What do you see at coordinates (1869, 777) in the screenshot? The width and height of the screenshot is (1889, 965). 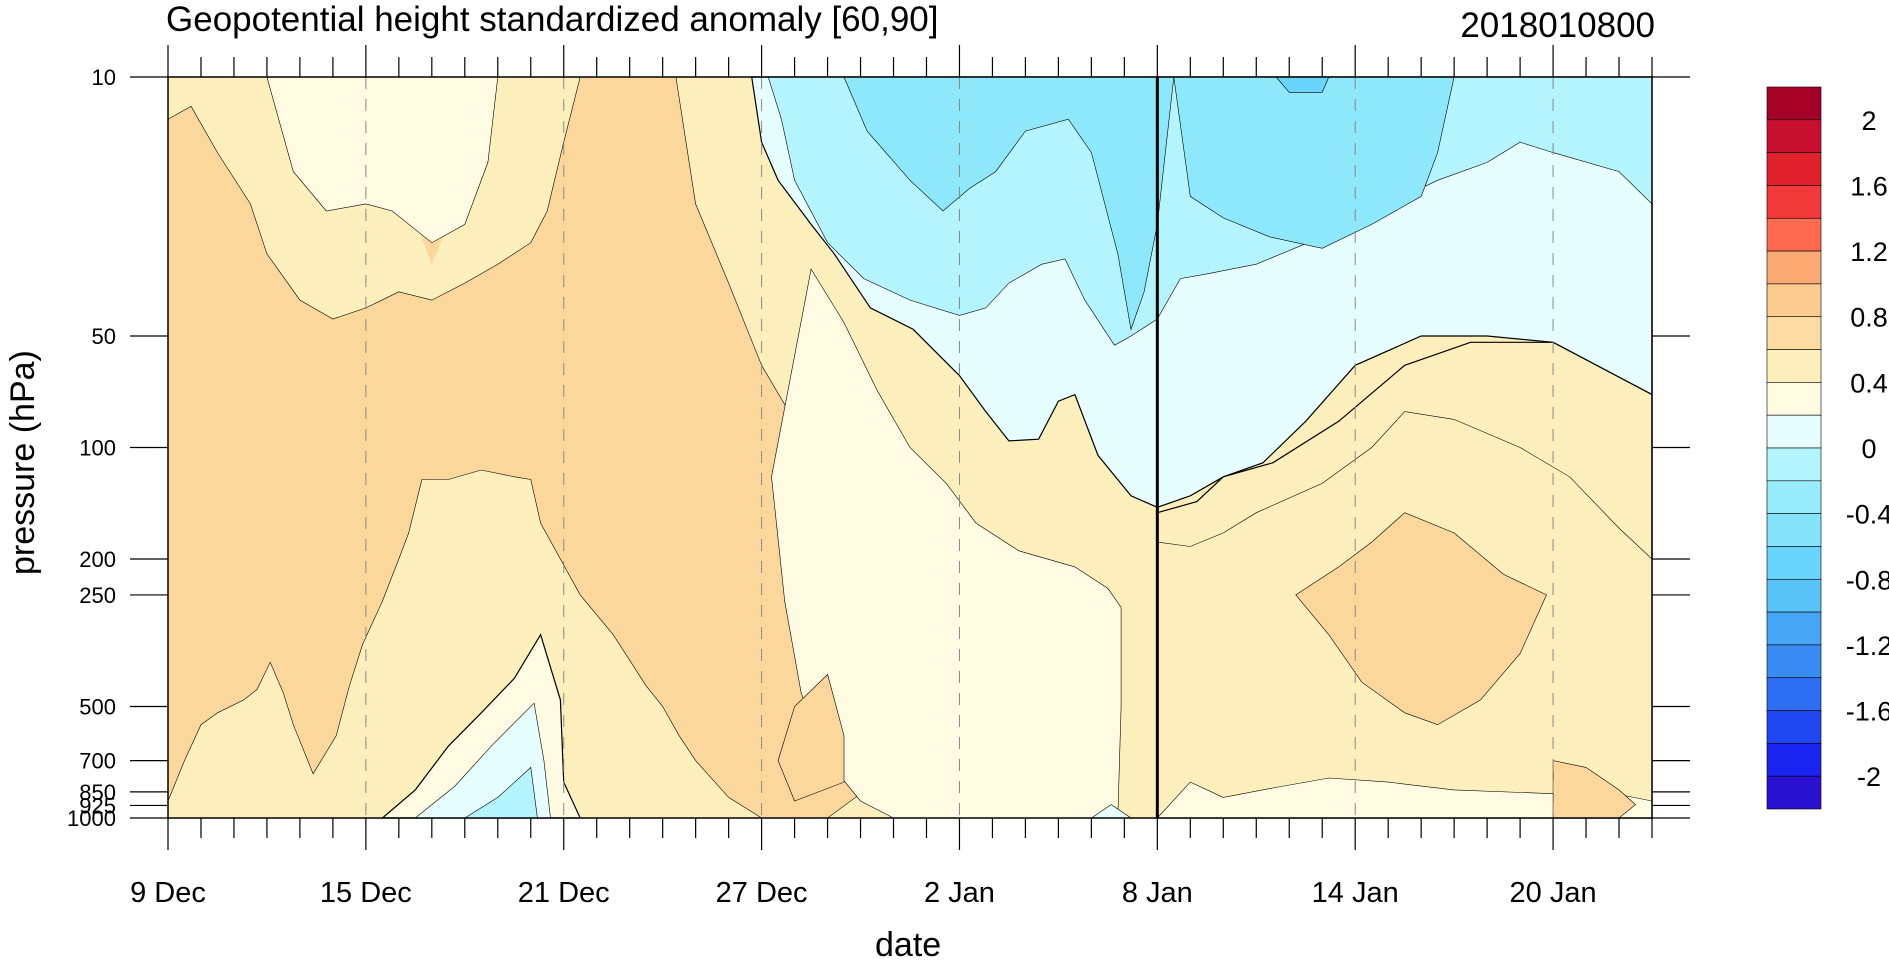 I see `colorbar-label: -2` at bounding box center [1869, 777].